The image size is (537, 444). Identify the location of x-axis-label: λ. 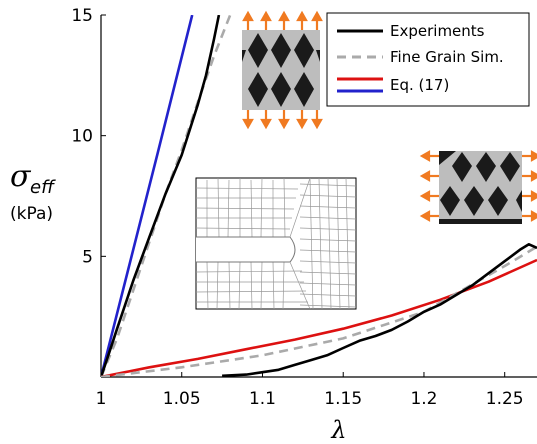
(338, 430).